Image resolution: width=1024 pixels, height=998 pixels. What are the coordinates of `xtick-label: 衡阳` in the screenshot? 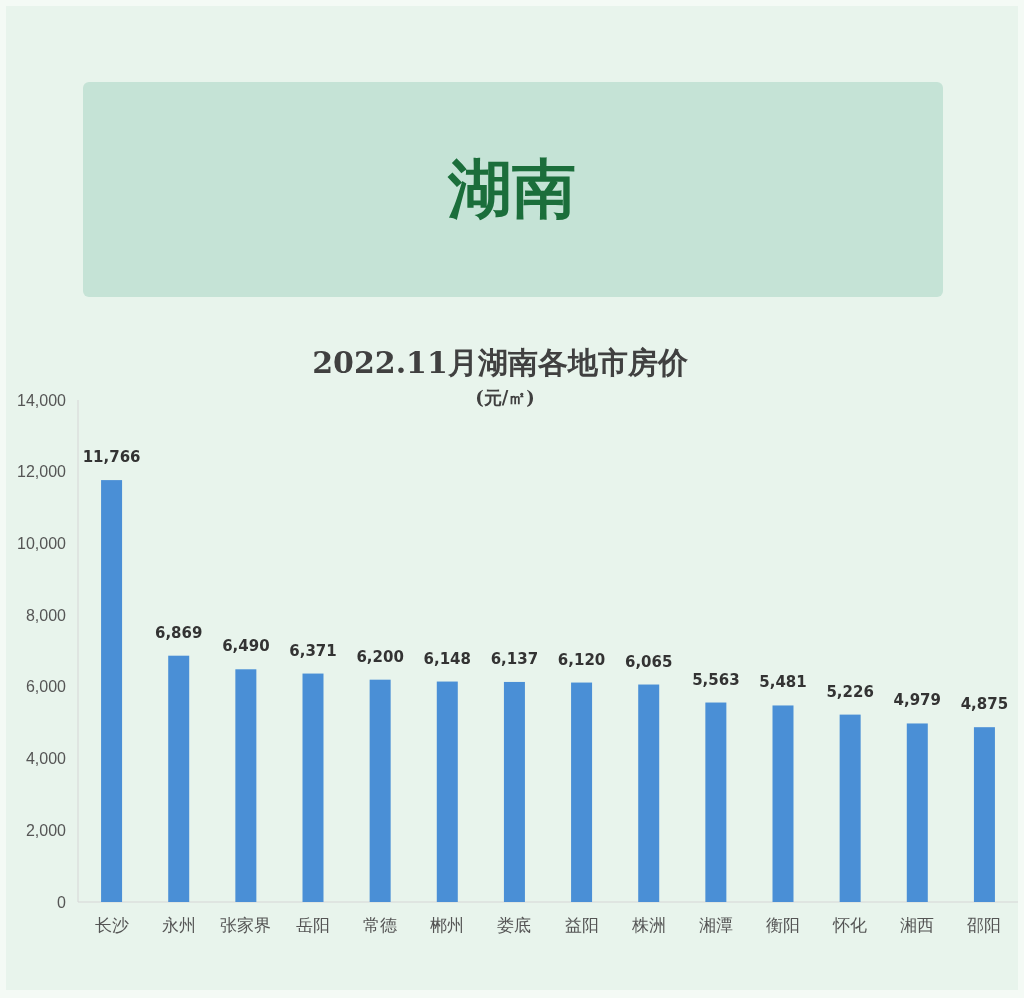 It's located at (783, 925).